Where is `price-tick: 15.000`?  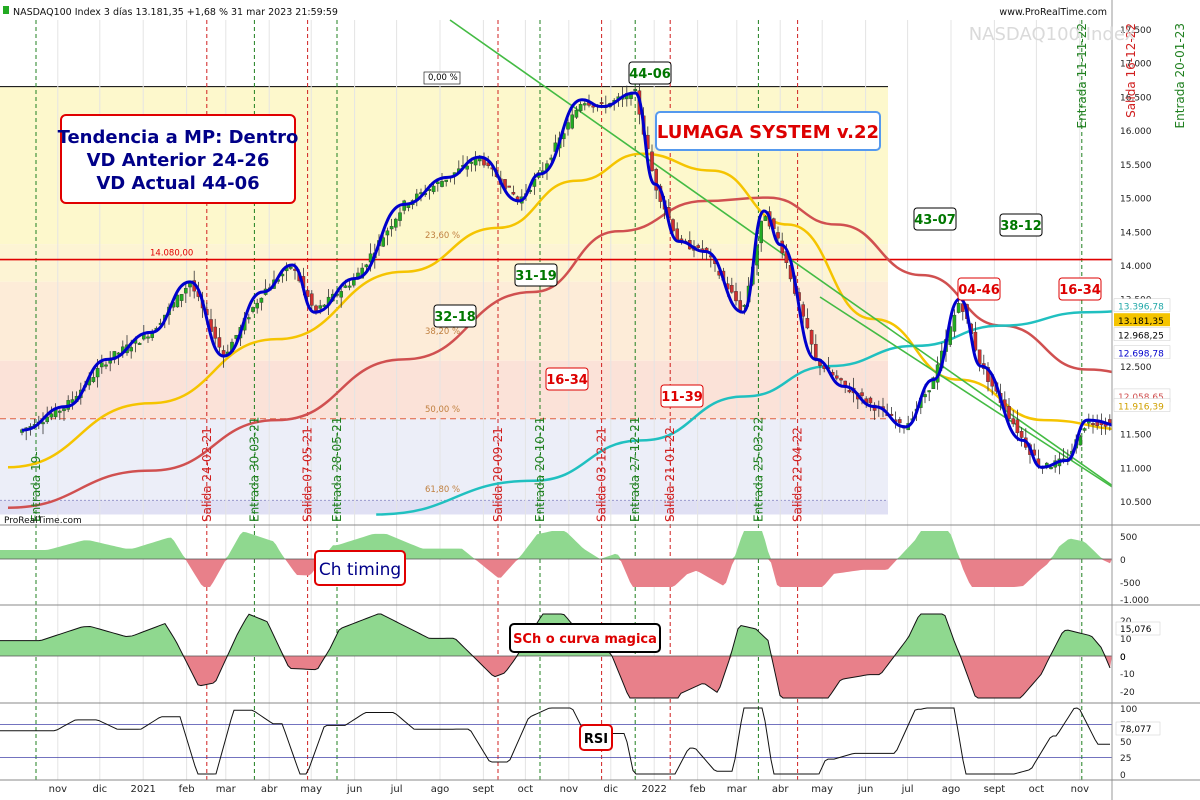
price-tick: 15.000 is located at coordinates (1136, 200).